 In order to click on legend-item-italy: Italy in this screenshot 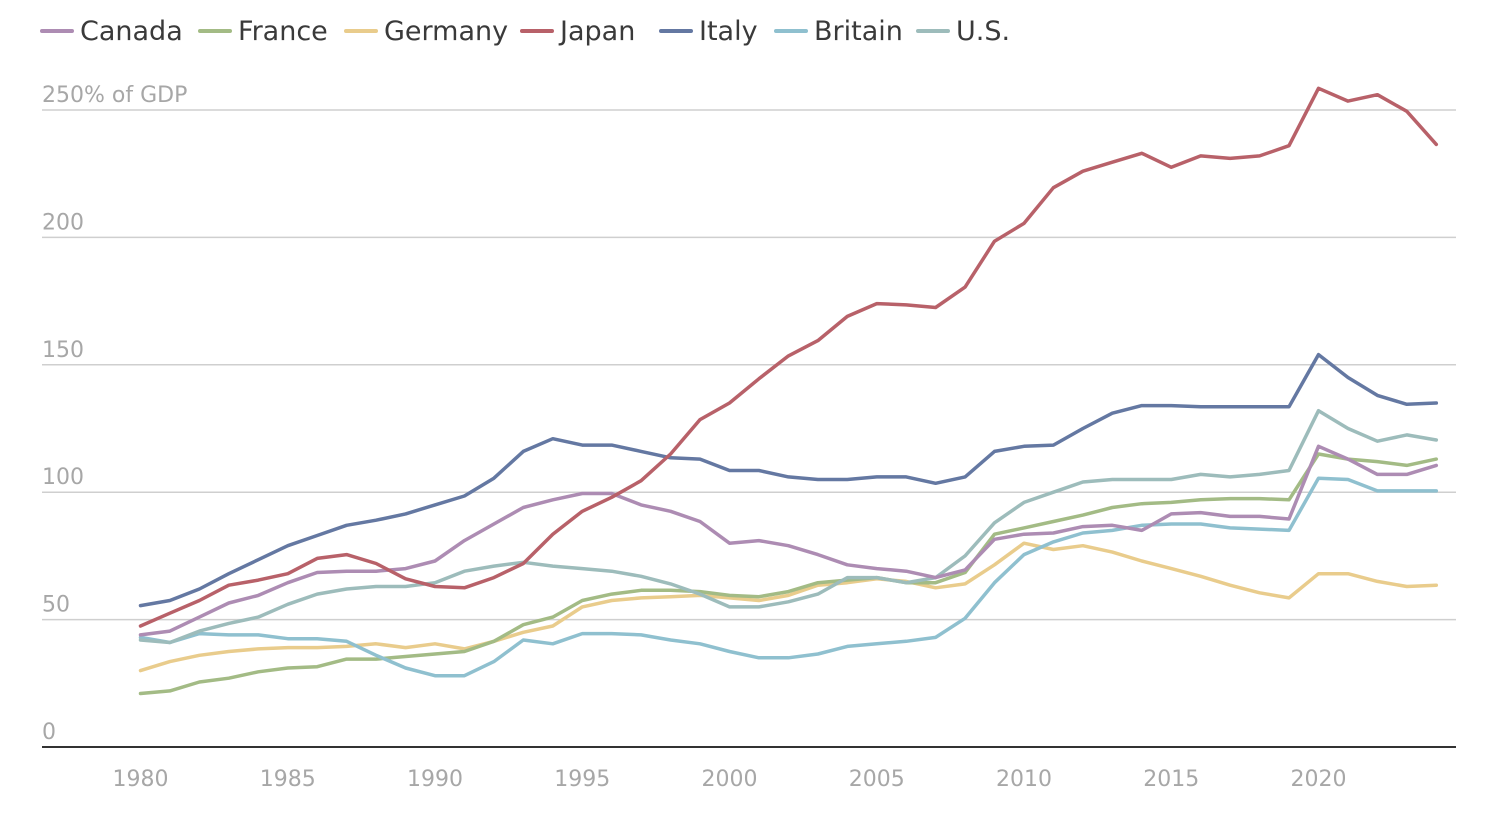, I will do `click(708, 31)`.